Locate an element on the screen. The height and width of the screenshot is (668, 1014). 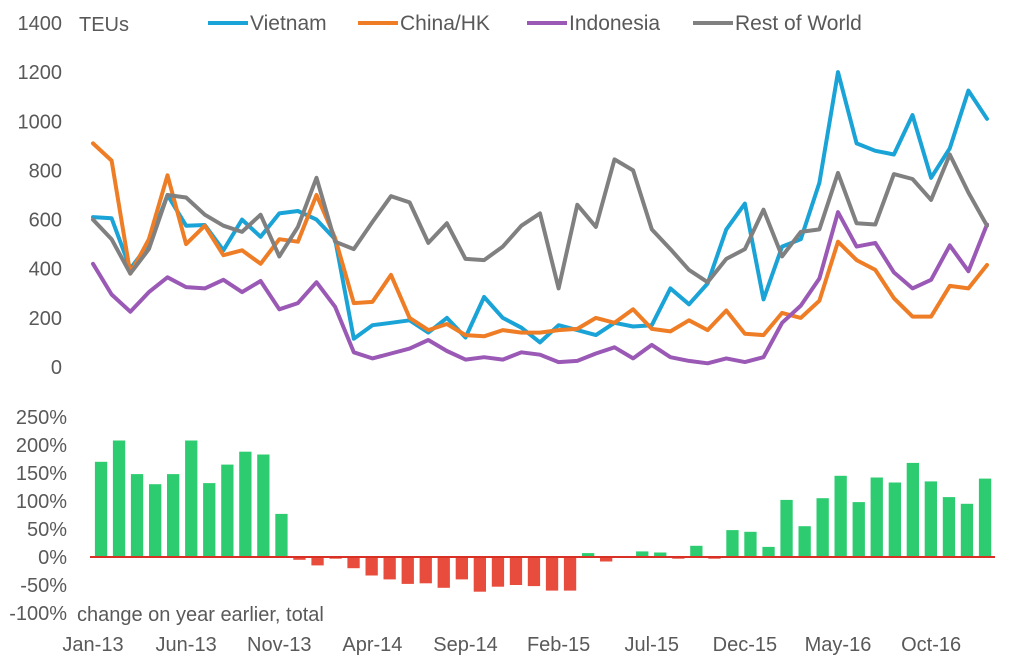
bar-y-tick-label: -100% is located at coordinates (38, 614).